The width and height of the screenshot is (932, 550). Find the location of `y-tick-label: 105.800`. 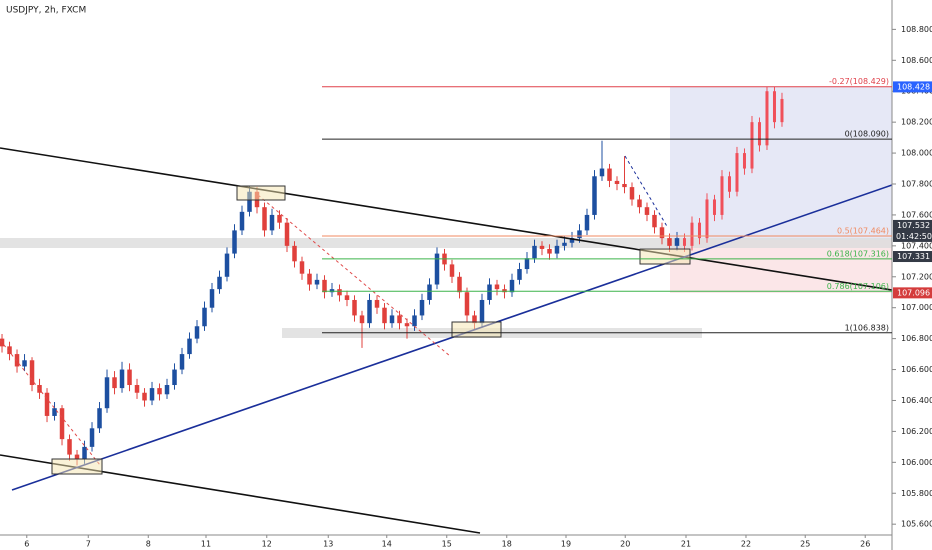

y-tick-label: 105.800 is located at coordinates (916, 493).